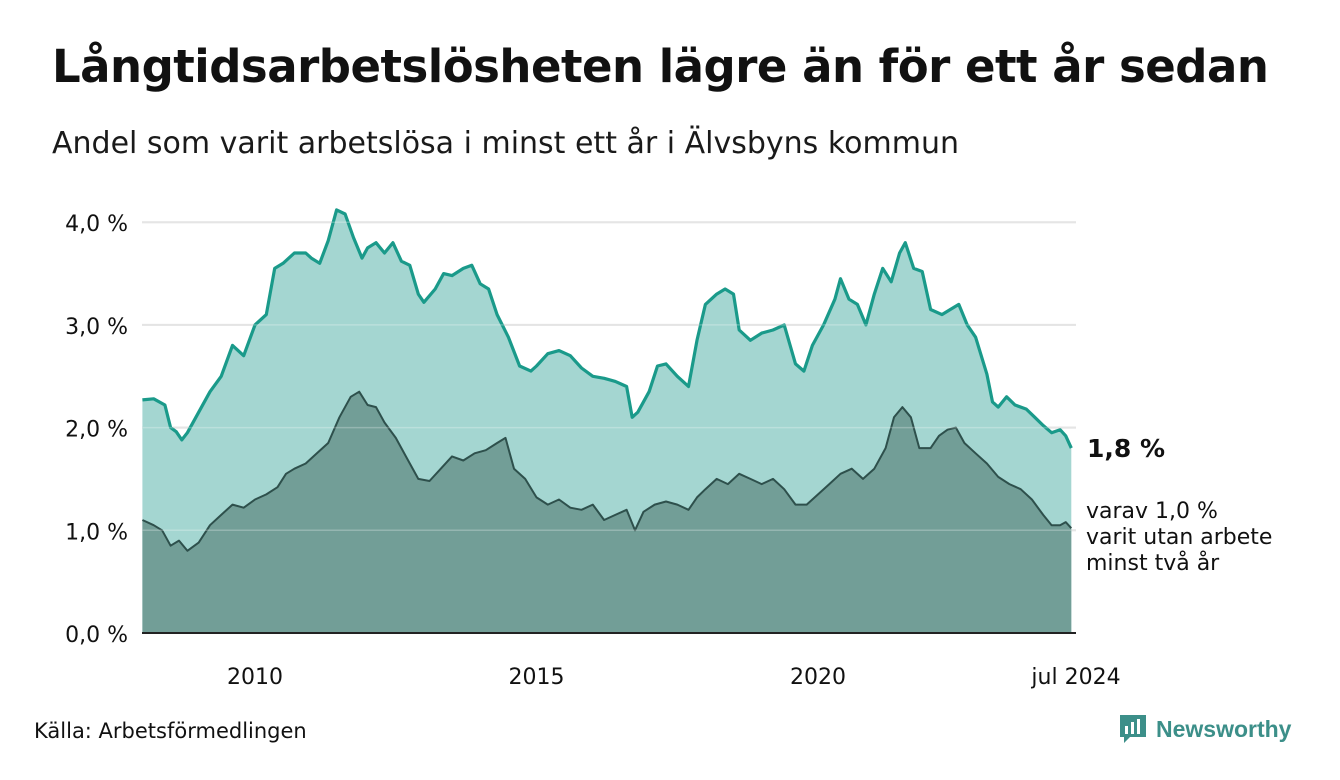 The image size is (1340, 780). I want to click on x-tick-label: 2010, so click(255, 677).